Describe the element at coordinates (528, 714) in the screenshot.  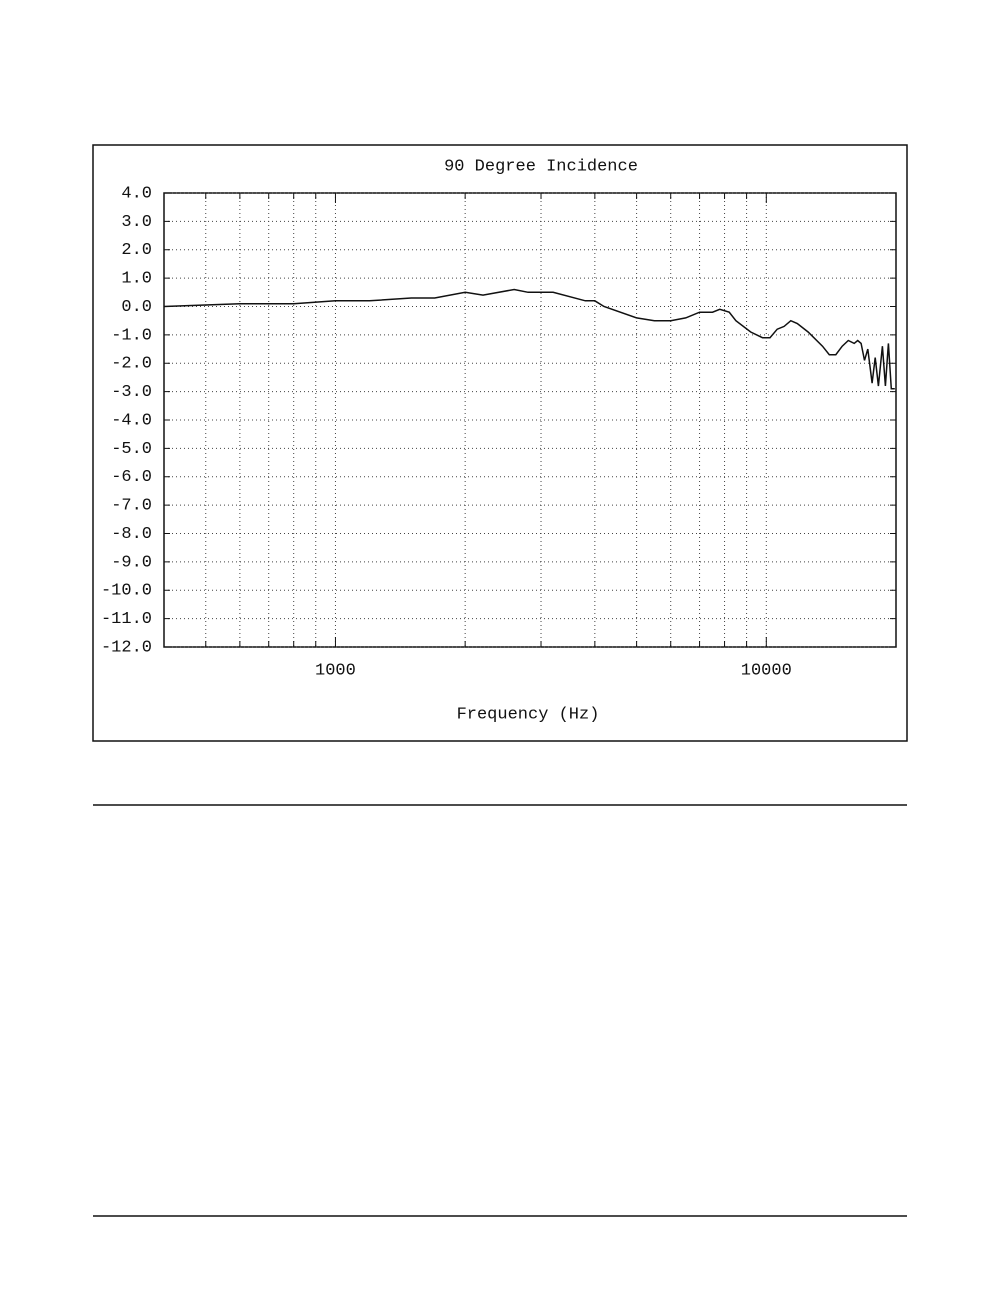
I see `x-axis-label: Frequency (Hz)` at that location.